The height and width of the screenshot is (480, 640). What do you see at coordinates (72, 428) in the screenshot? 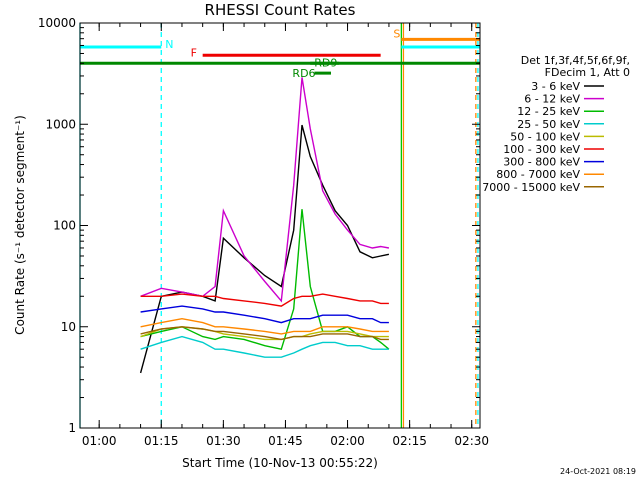
I see `y-tick-label: 1` at bounding box center [72, 428].